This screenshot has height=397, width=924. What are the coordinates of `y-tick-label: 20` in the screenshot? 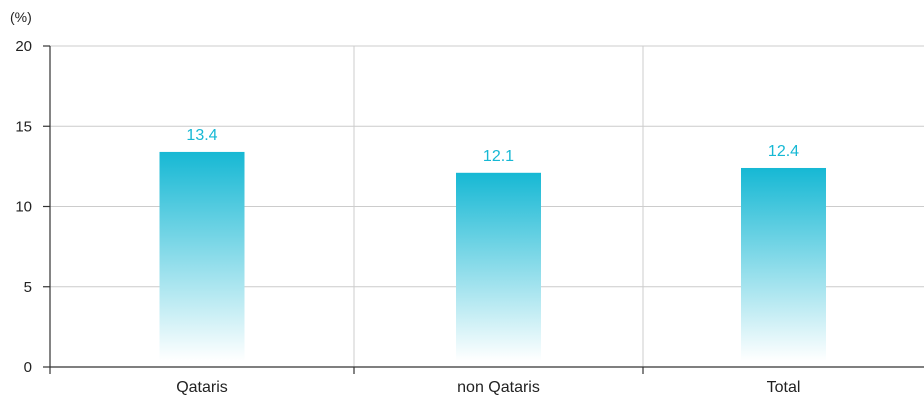 It's located at (23, 46).